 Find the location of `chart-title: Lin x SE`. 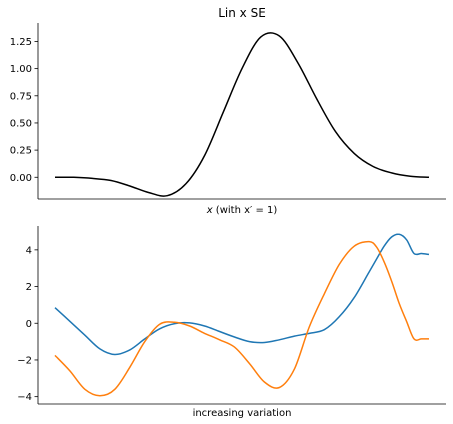

chart-title: Lin x SE is located at coordinates (242, 13).